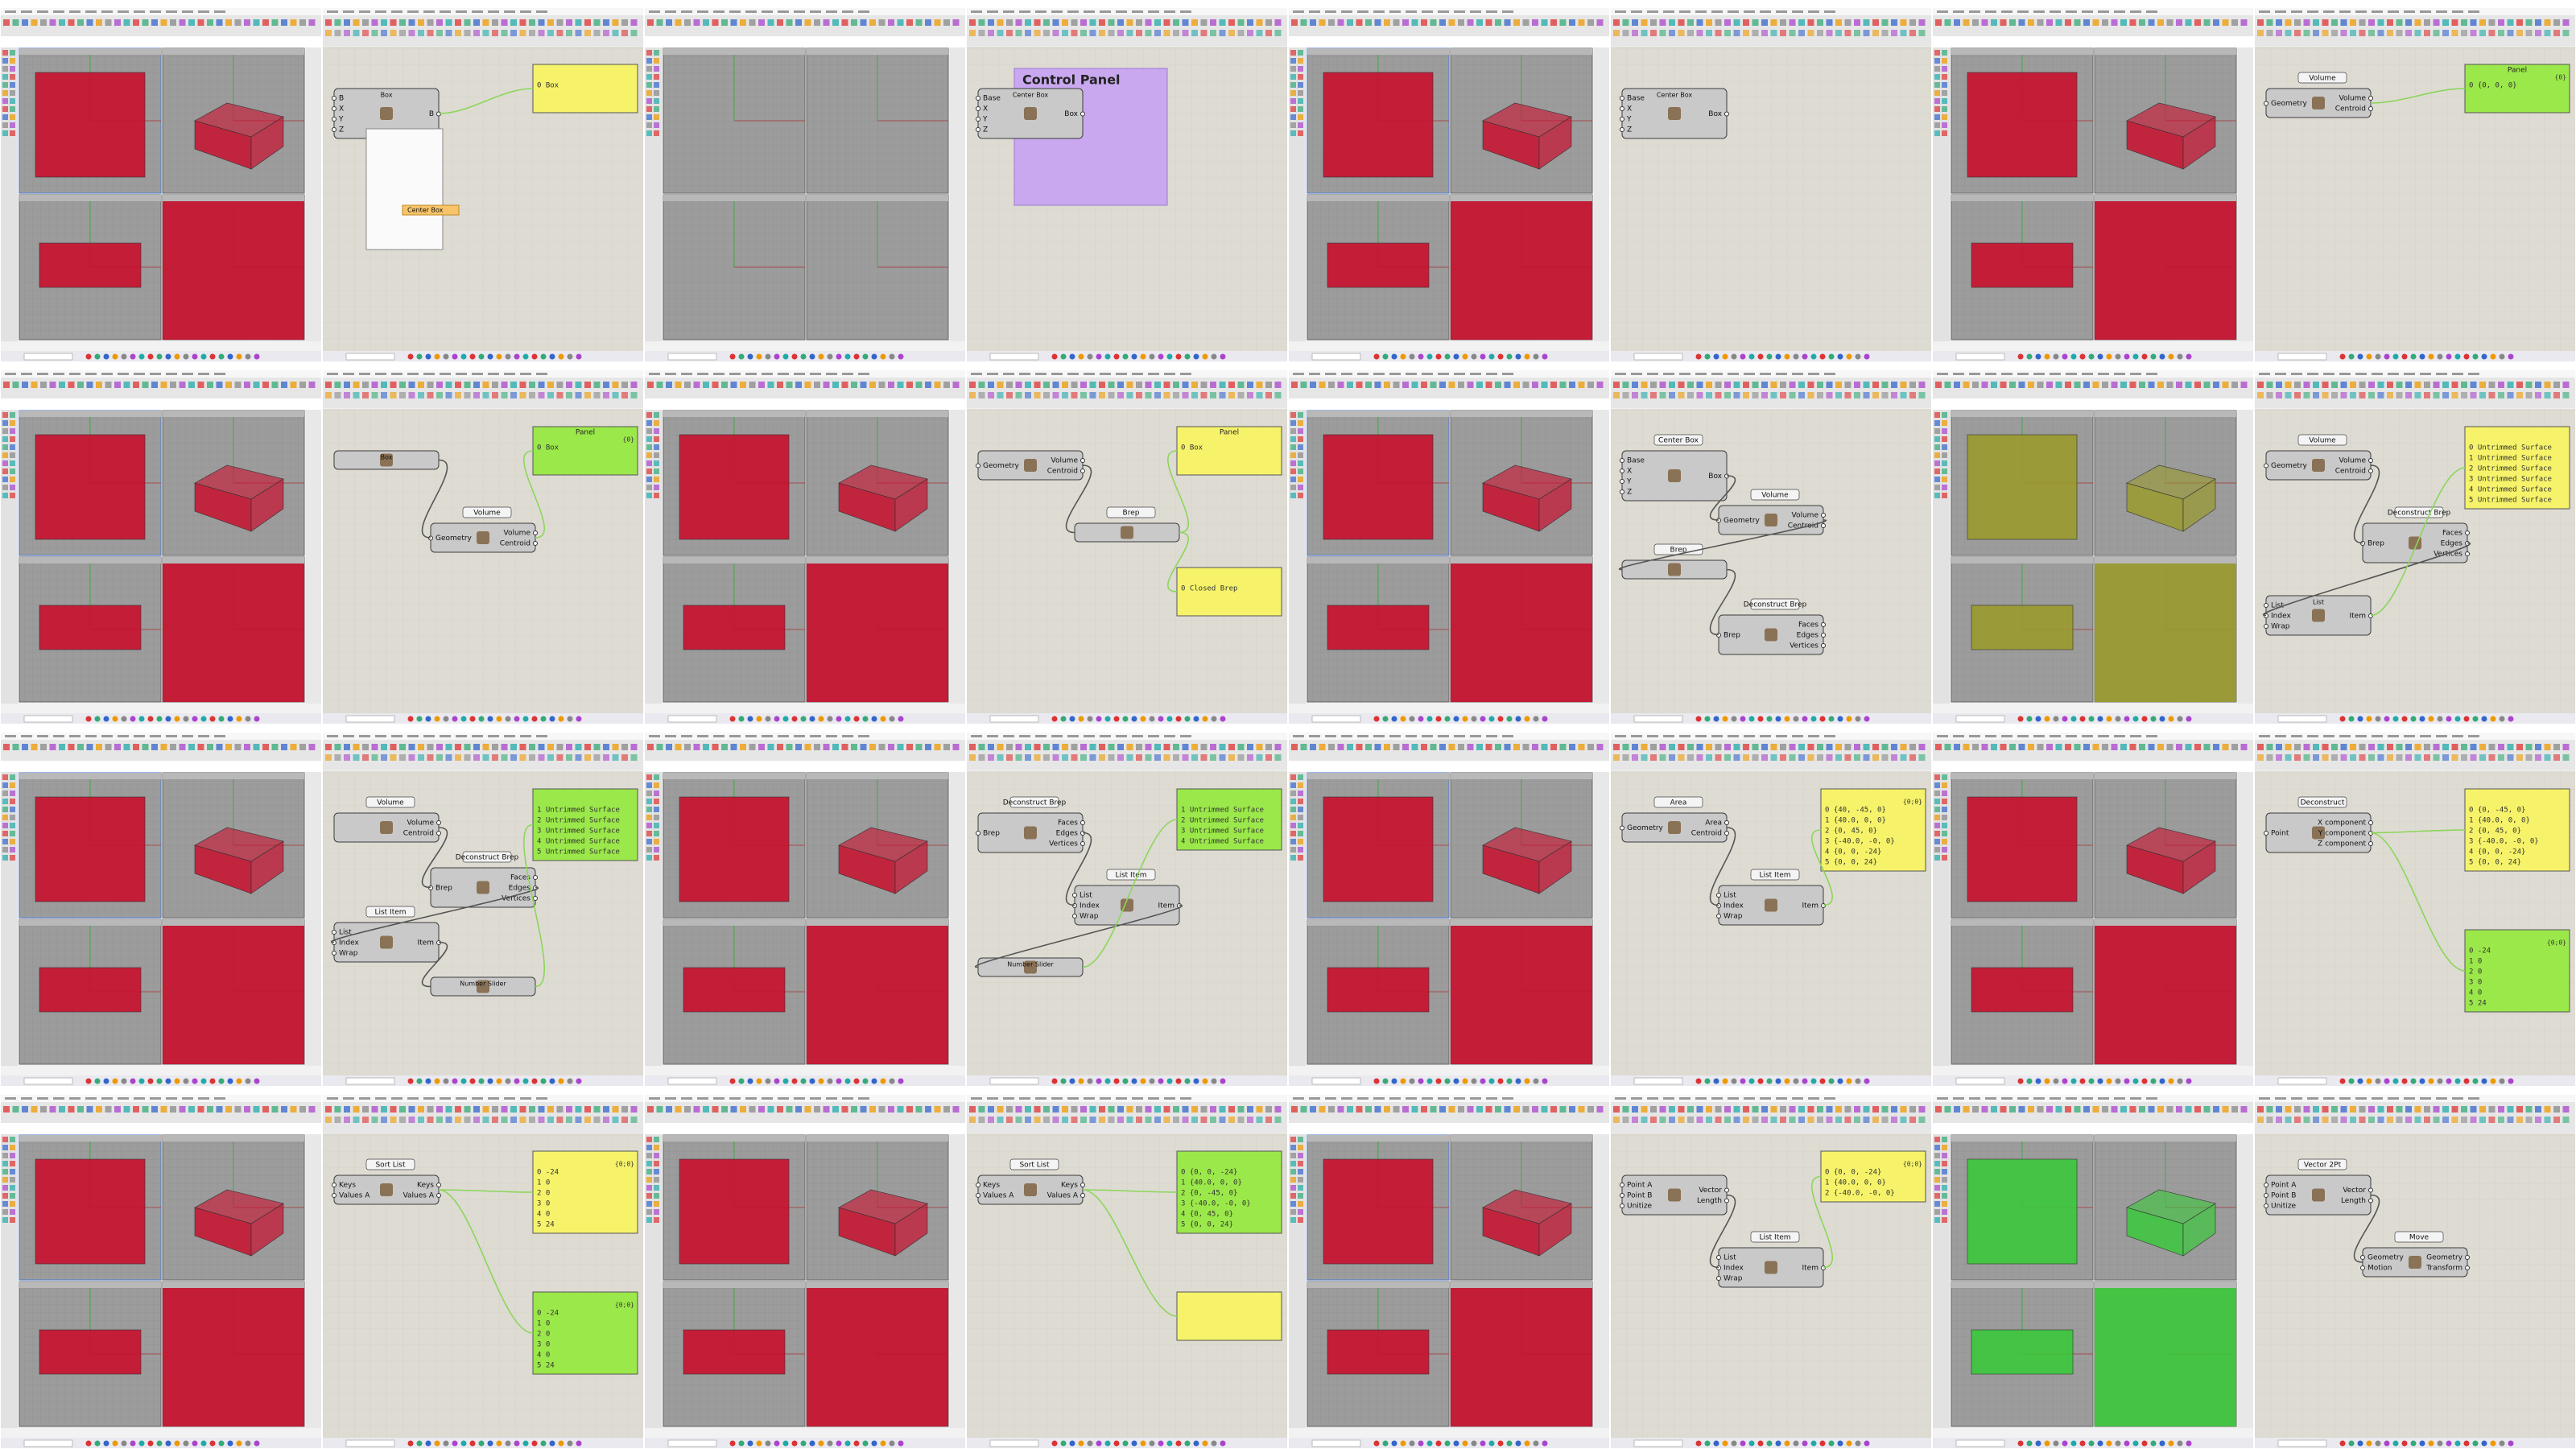  I want to click on panel, so click(585, 824).